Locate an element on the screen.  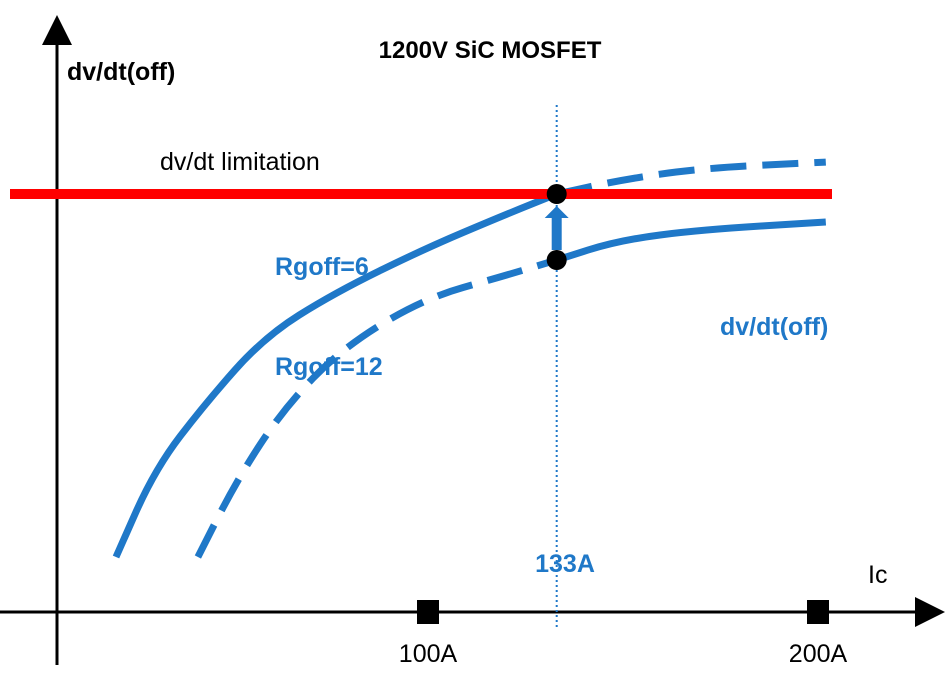
curve-label: dv/dt(off) is located at coordinates (774, 327).